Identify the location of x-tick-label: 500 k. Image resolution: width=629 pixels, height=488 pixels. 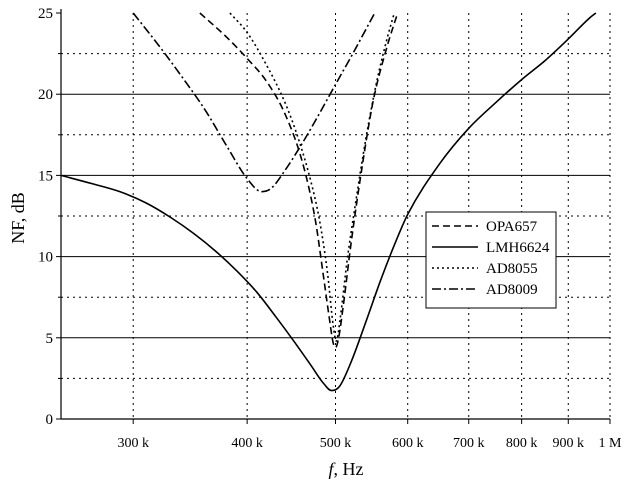
(336, 443).